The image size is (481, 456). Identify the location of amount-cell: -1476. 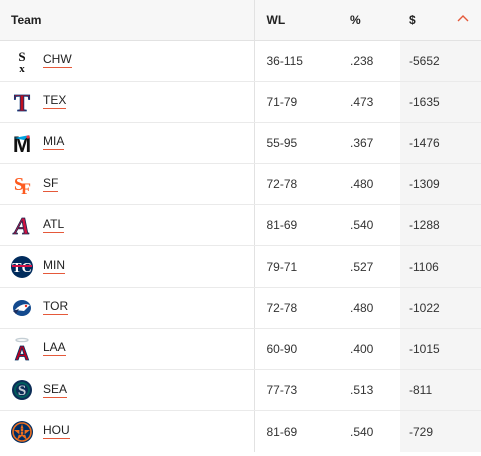
(440, 143).